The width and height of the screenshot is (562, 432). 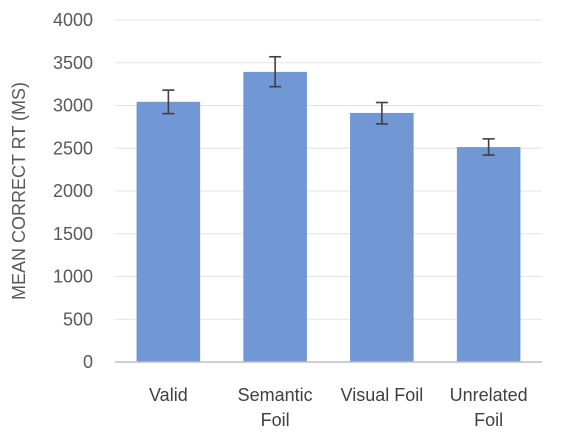 I want to click on error-bars, so click(x=328, y=105).